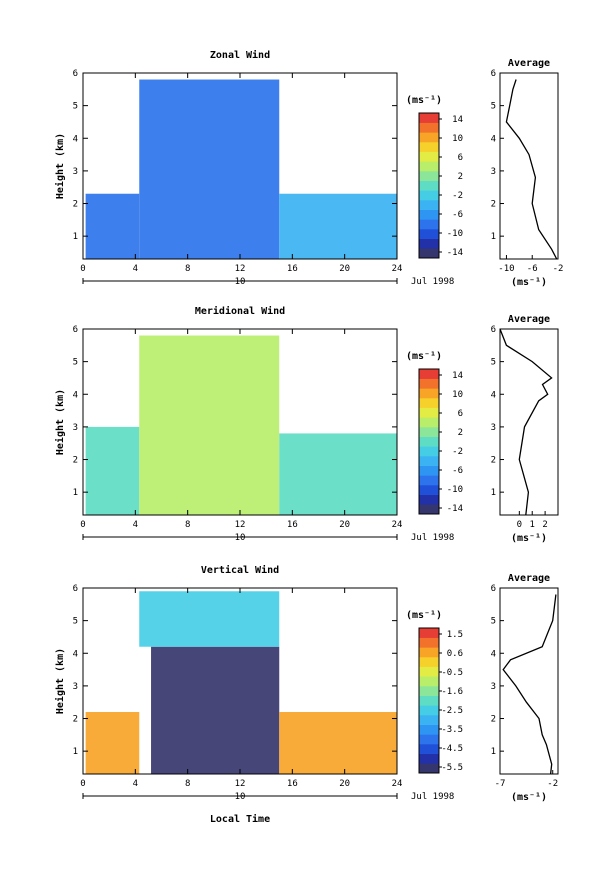 This screenshot has height=877, width=612. I want to click on colorbar-tick-label: 6, so click(460, 158).